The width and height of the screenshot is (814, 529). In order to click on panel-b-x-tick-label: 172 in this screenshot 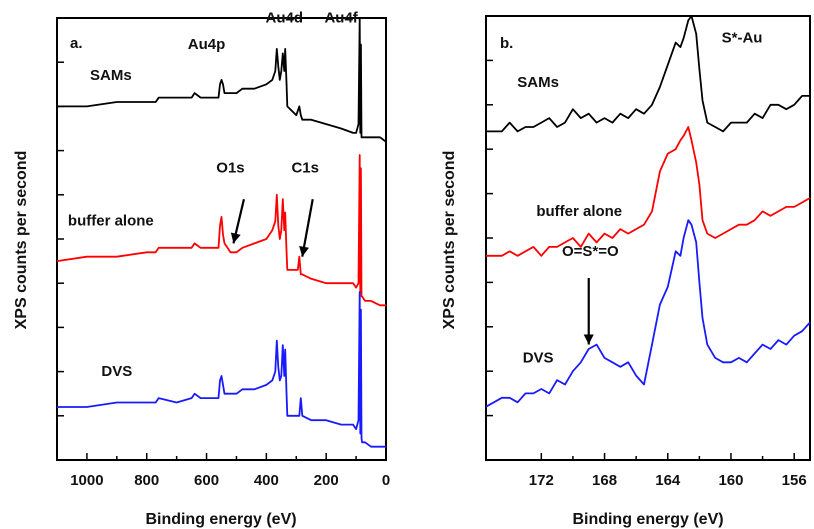, I will do `click(541, 480)`.